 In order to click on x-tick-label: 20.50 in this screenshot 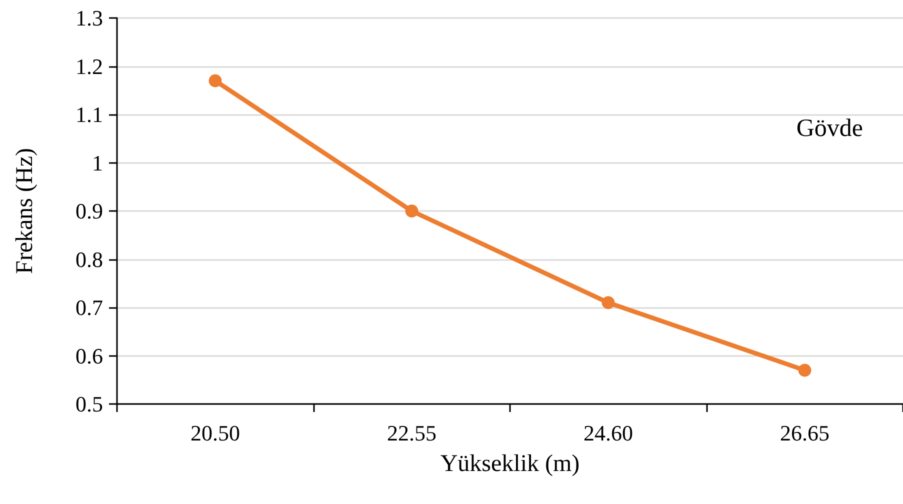, I will do `click(215, 433)`.